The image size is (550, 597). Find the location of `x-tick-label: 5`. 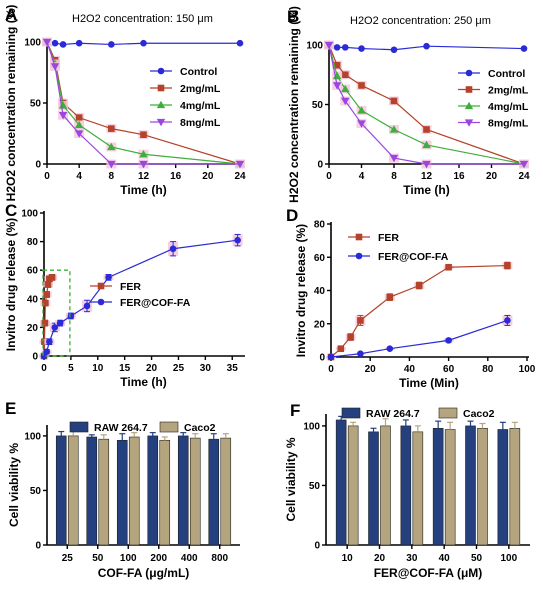

x-tick-label: 5 is located at coordinates (71, 368).